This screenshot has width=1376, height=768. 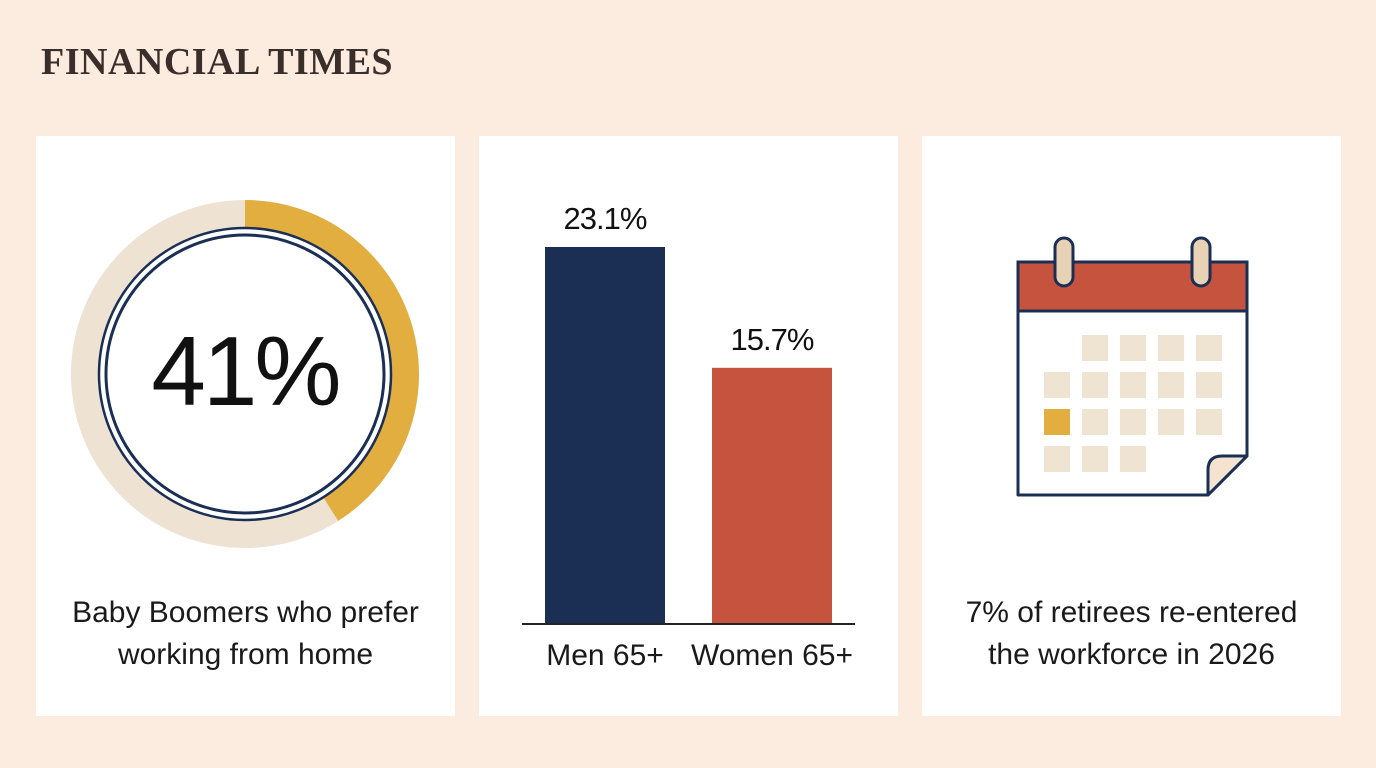 I want to click on calendar-highlighted-day, so click(x=1057, y=422).